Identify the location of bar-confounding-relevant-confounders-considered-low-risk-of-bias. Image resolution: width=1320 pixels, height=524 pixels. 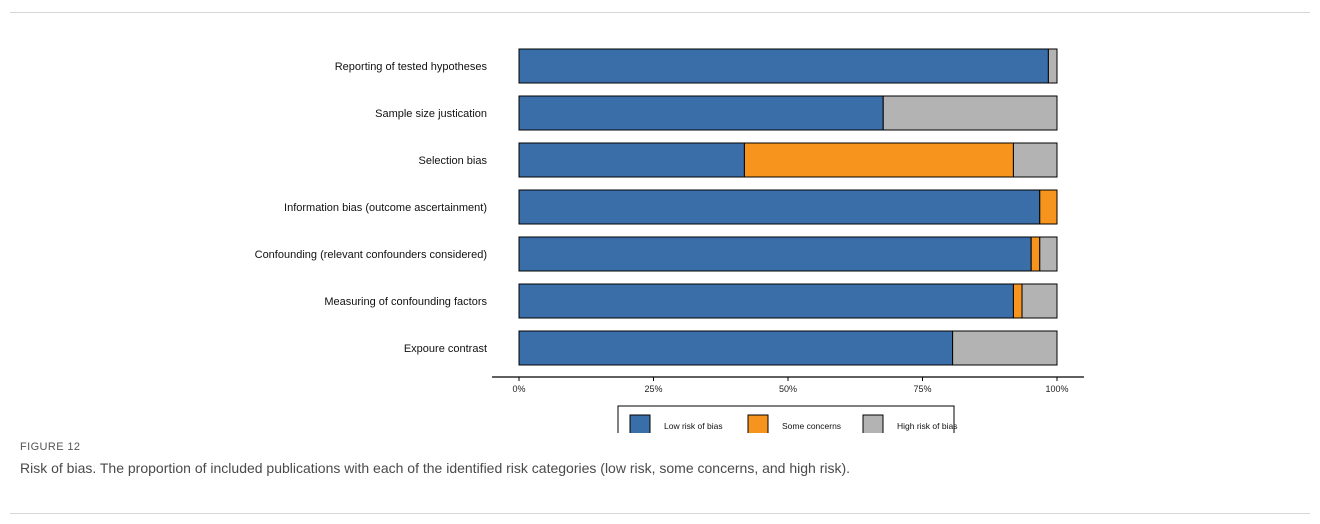
(775, 254).